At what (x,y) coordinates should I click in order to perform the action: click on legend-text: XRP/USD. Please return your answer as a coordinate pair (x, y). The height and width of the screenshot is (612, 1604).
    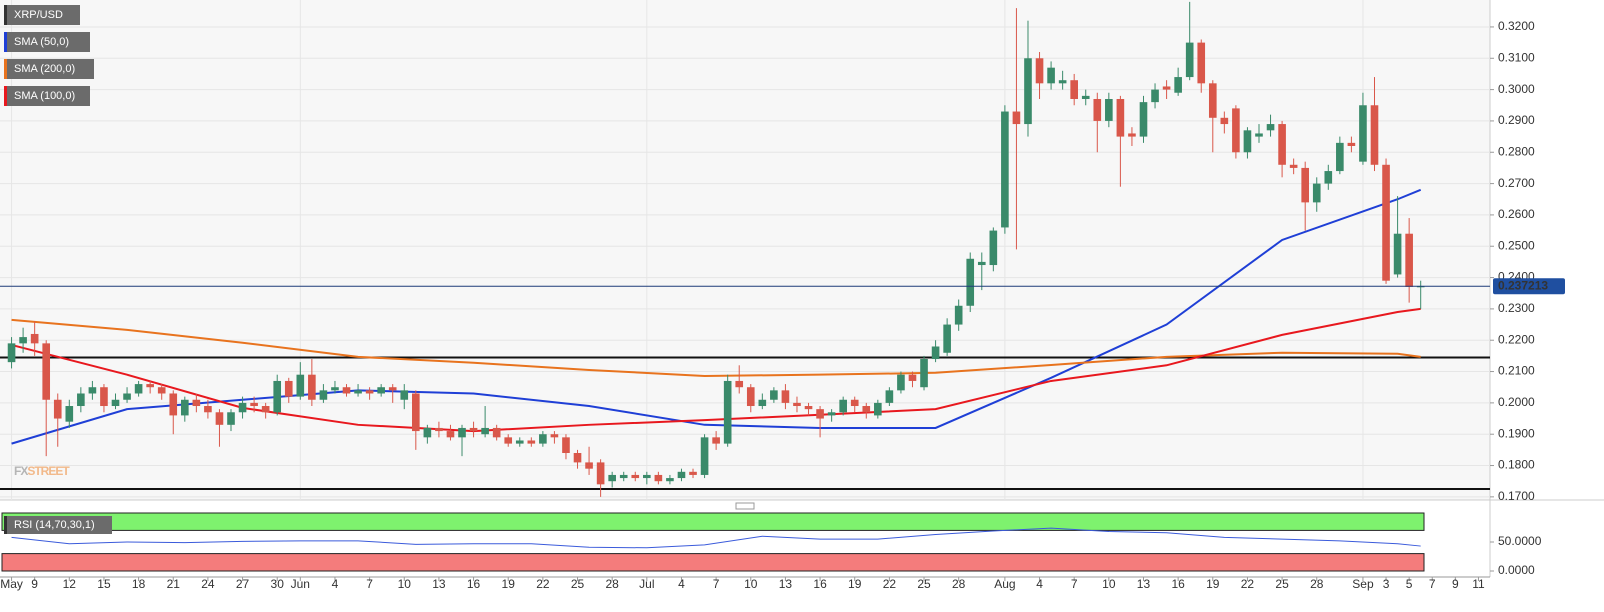
    Looking at the image, I should click on (38, 15).